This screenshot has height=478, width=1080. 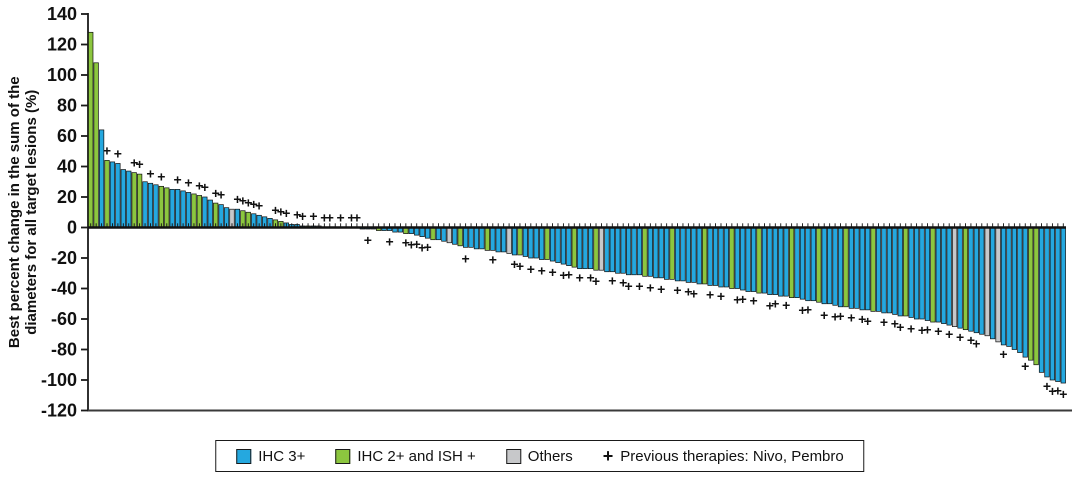 I want to click on y-axis-title: diameters for all target lesions (%), so click(x=31, y=212).